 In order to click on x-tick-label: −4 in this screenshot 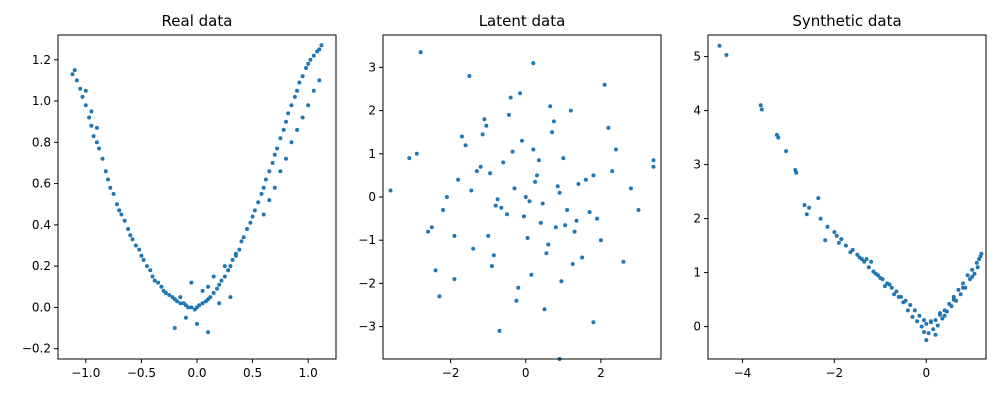, I will do `click(743, 373)`.